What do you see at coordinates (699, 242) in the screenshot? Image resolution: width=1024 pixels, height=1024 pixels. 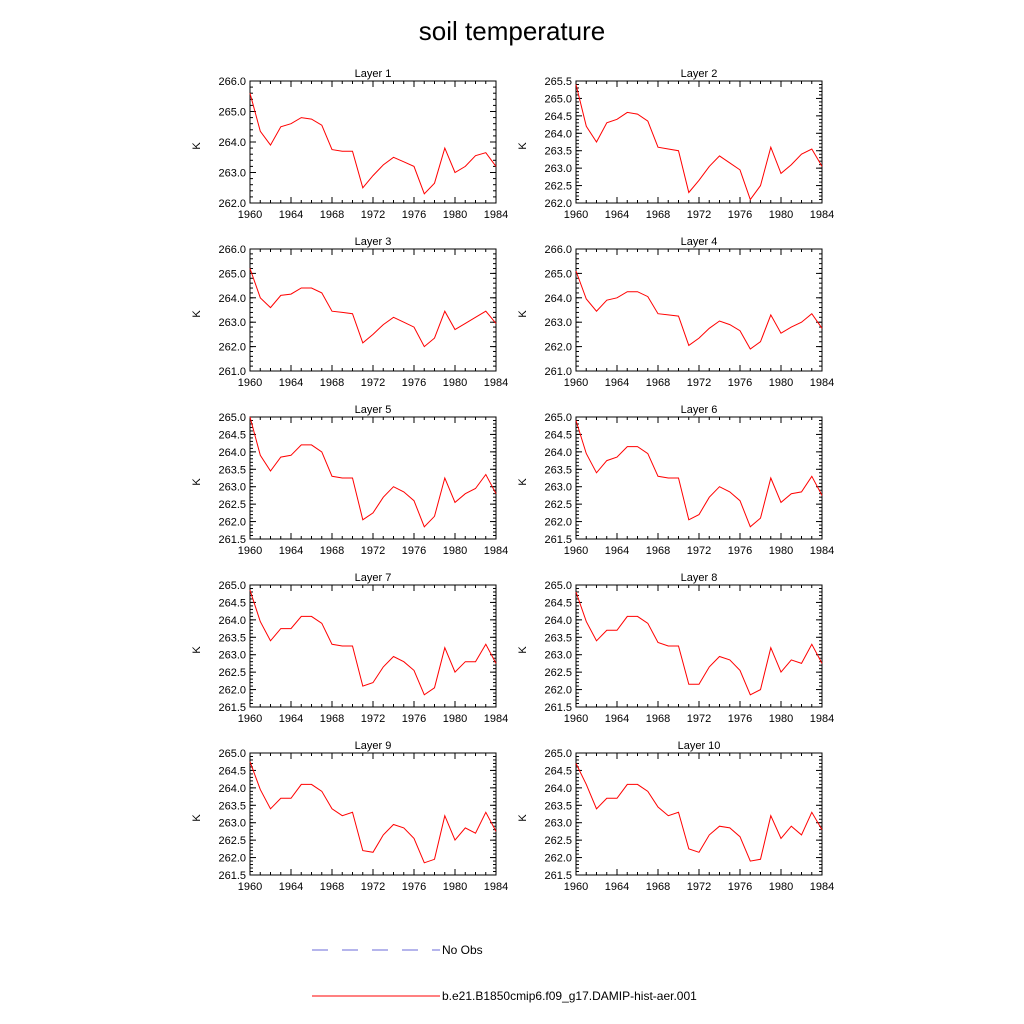 I see `panel-title: Layer 4` at bounding box center [699, 242].